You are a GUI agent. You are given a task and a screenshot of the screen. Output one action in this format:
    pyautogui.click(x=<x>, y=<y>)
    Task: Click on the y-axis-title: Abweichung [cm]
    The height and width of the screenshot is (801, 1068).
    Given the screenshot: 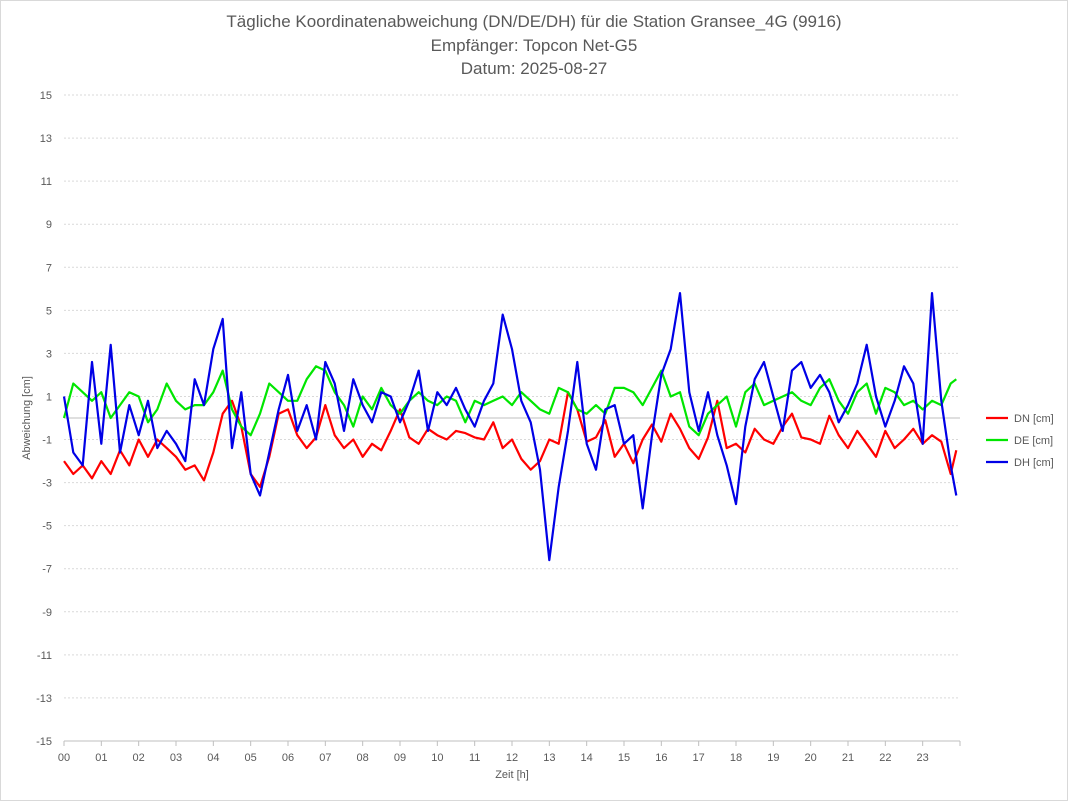 What is the action you would take?
    pyautogui.click(x=27, y=418)
    